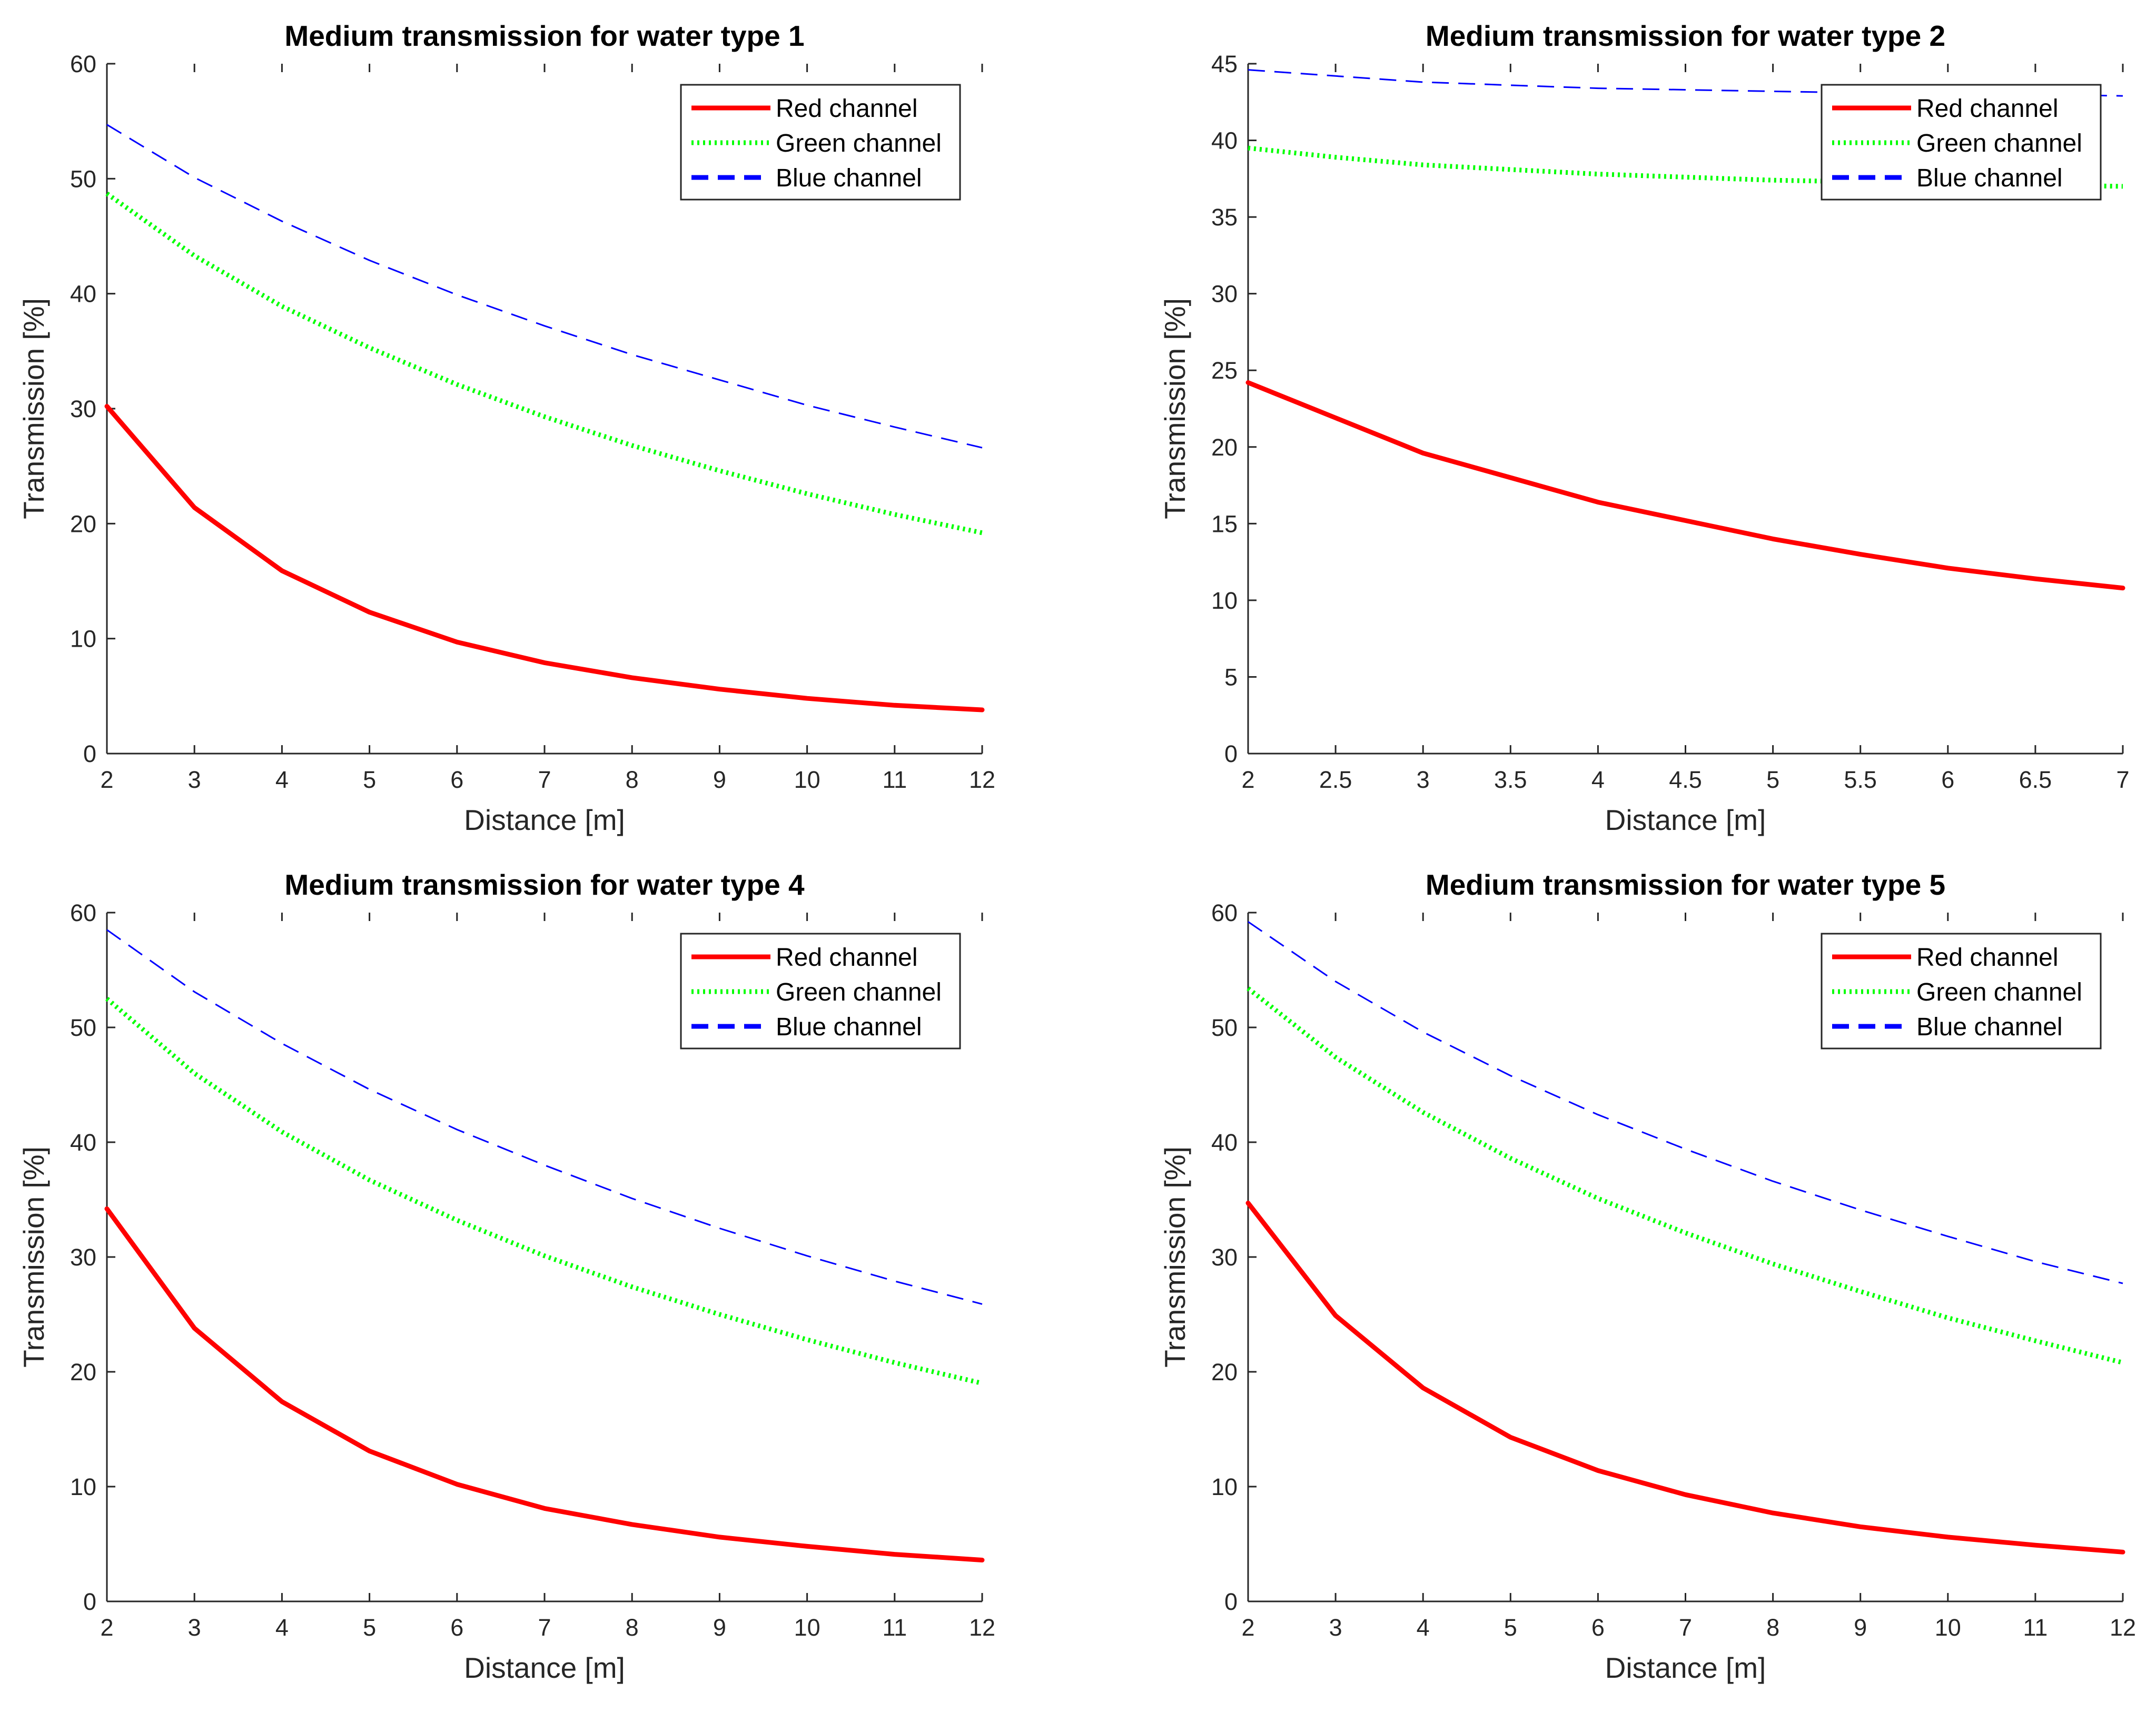 The height and width of the screenshot is (1712, 2156). What do you see at coordinates (1335, 779) in the screenshot?
I see `x-tick-label: 2.5` at bounding box center [1335, 779].